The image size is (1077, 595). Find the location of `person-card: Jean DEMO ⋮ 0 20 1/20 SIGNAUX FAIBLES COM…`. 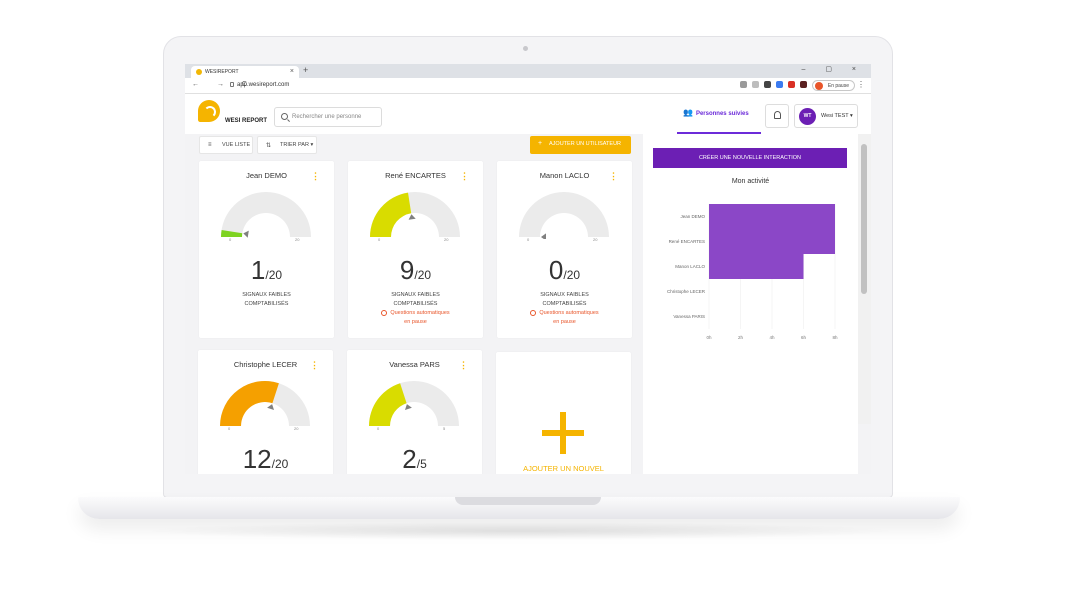

person-card: Jean DEMO ⋮ 0 20 1/20 SIGNAUX FAIBLES COM… is located at coordinates (266, 249).